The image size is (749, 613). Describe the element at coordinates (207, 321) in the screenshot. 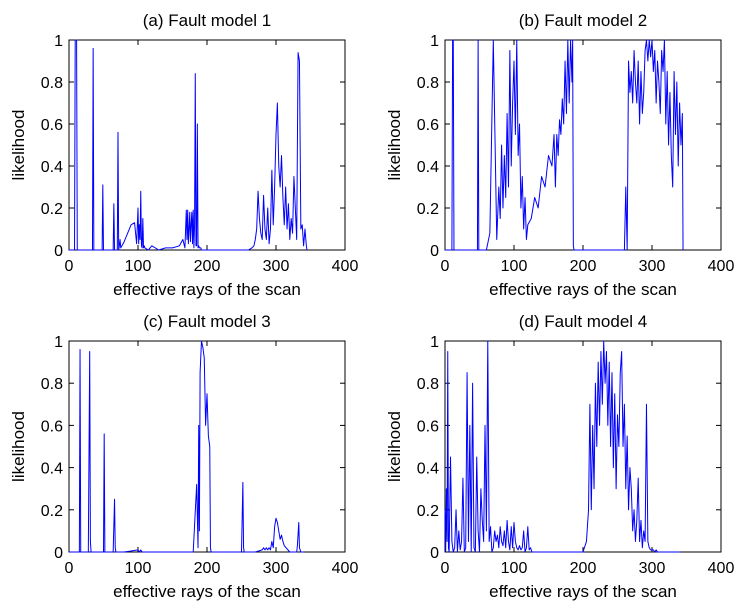

I see `chart-title: (c) Fault model 3` at that location.